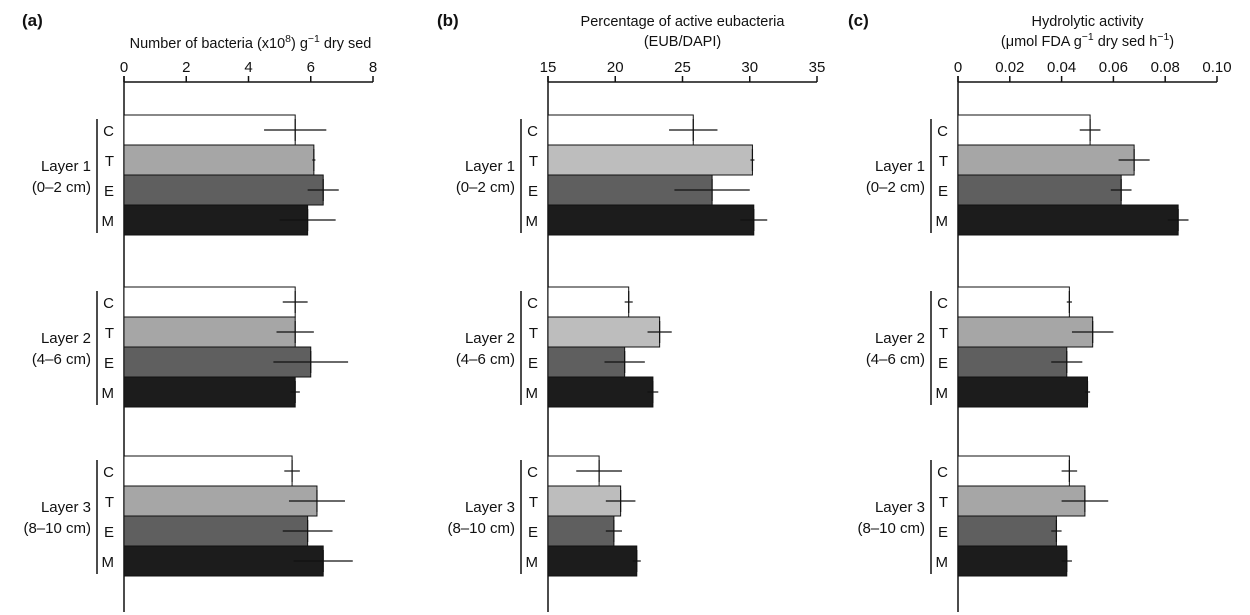 The width and height of the screenshot is (1250, 615). What do you see at coordinates (1165, 67) in the screenshot?
I see `x-tick-label: 0.08` at bounding box center [1165, 67].